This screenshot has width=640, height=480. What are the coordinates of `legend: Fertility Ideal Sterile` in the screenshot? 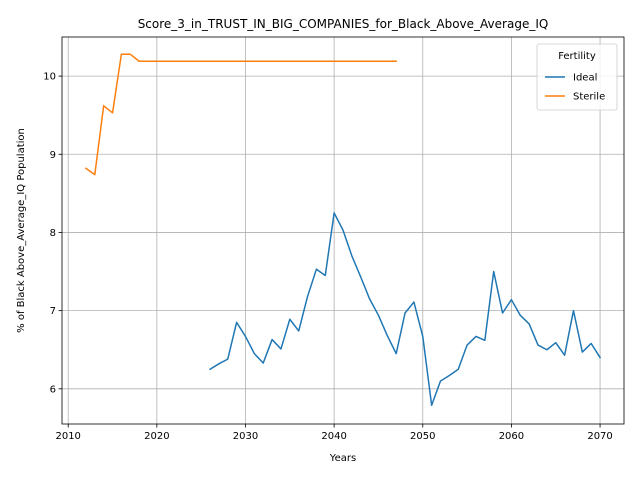 It's located at (577, 77).